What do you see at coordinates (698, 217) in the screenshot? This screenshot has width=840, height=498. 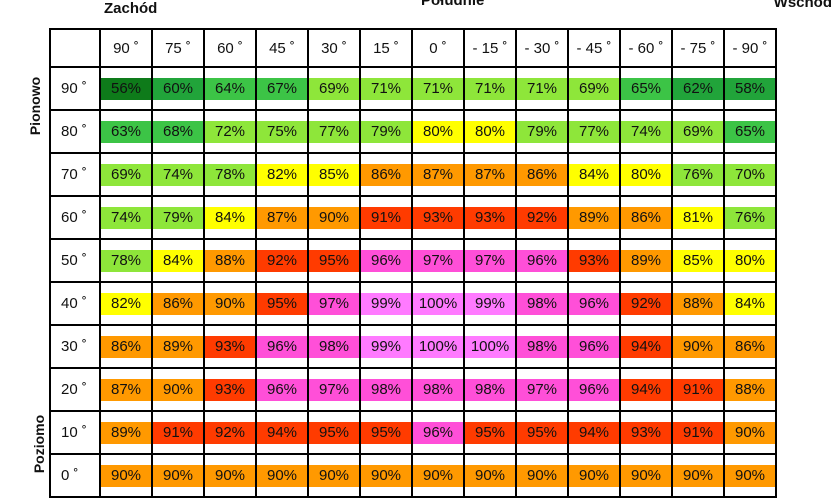 I see `cell-value: 81%` at bounding box center [698, 217].